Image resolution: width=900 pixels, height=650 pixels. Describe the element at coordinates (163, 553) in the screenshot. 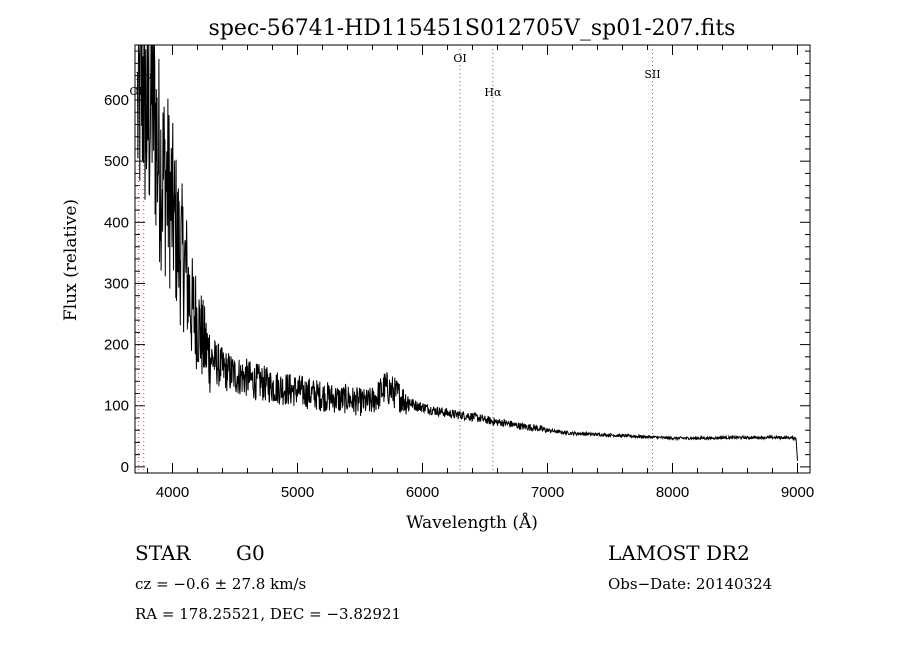

I see `object-class: STAR` at that location.